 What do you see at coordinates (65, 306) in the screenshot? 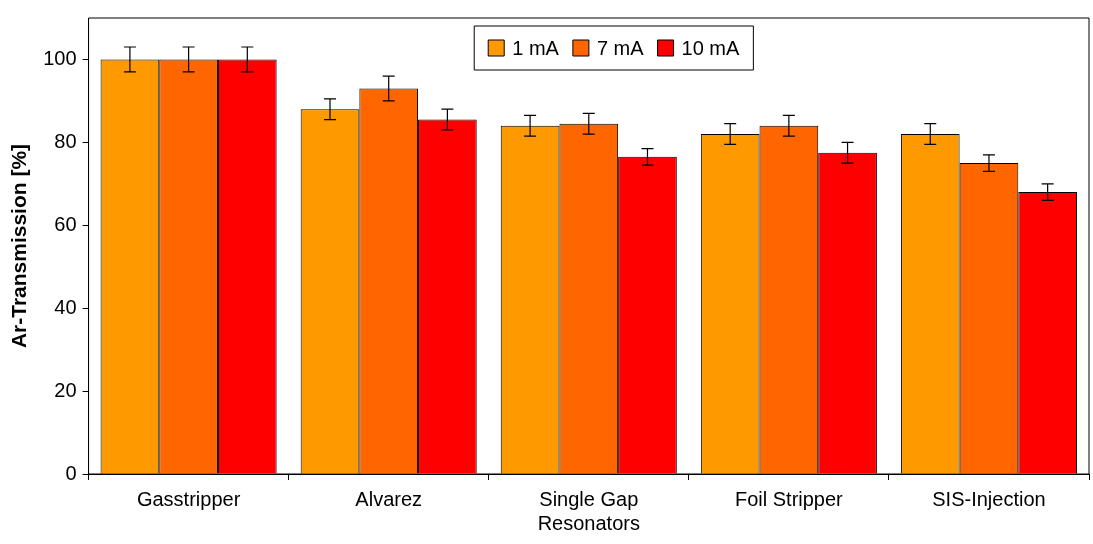
I see `y-tick-label: 40` at bounding box center [65, 306].